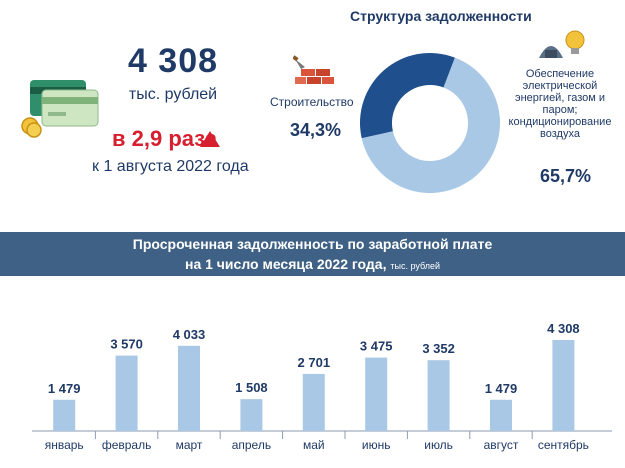 The height and width of the screenshot is (468, 625). What do you see at coordinates (210, 139) in the screenshot?
I see `up-arrow-icon` at bounding box center [210, 139].